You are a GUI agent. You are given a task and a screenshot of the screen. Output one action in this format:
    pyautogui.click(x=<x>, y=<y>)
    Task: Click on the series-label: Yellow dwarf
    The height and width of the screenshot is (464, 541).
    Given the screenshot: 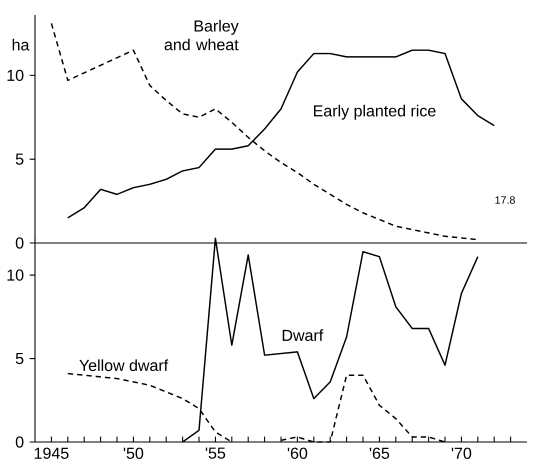 What is the action you would take?
    pyautogui.click(x=123, y=365)
    